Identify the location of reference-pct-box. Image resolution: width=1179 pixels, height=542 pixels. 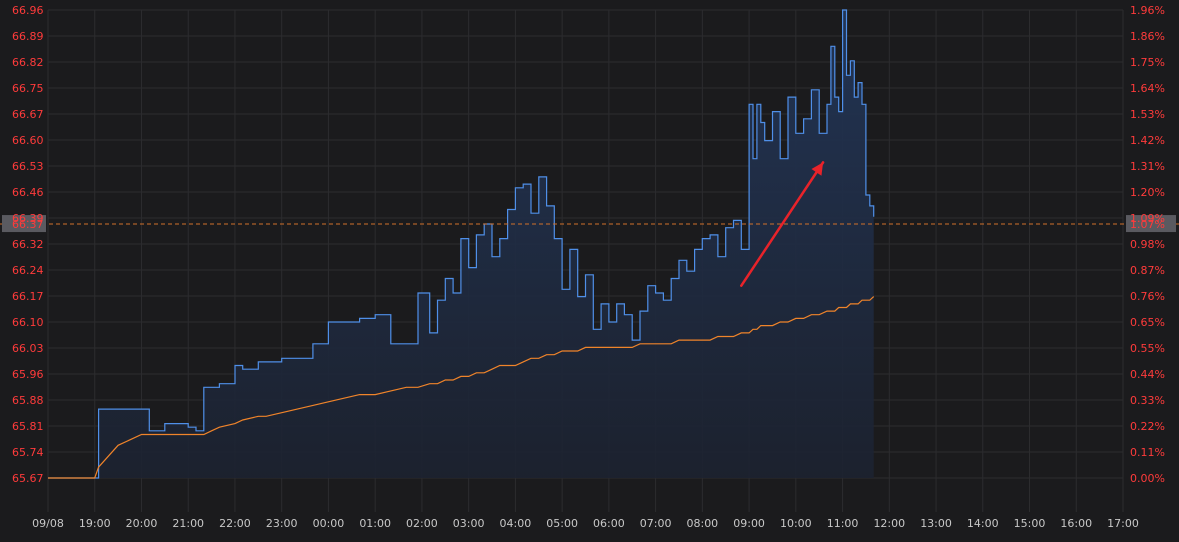
(1151, 224).